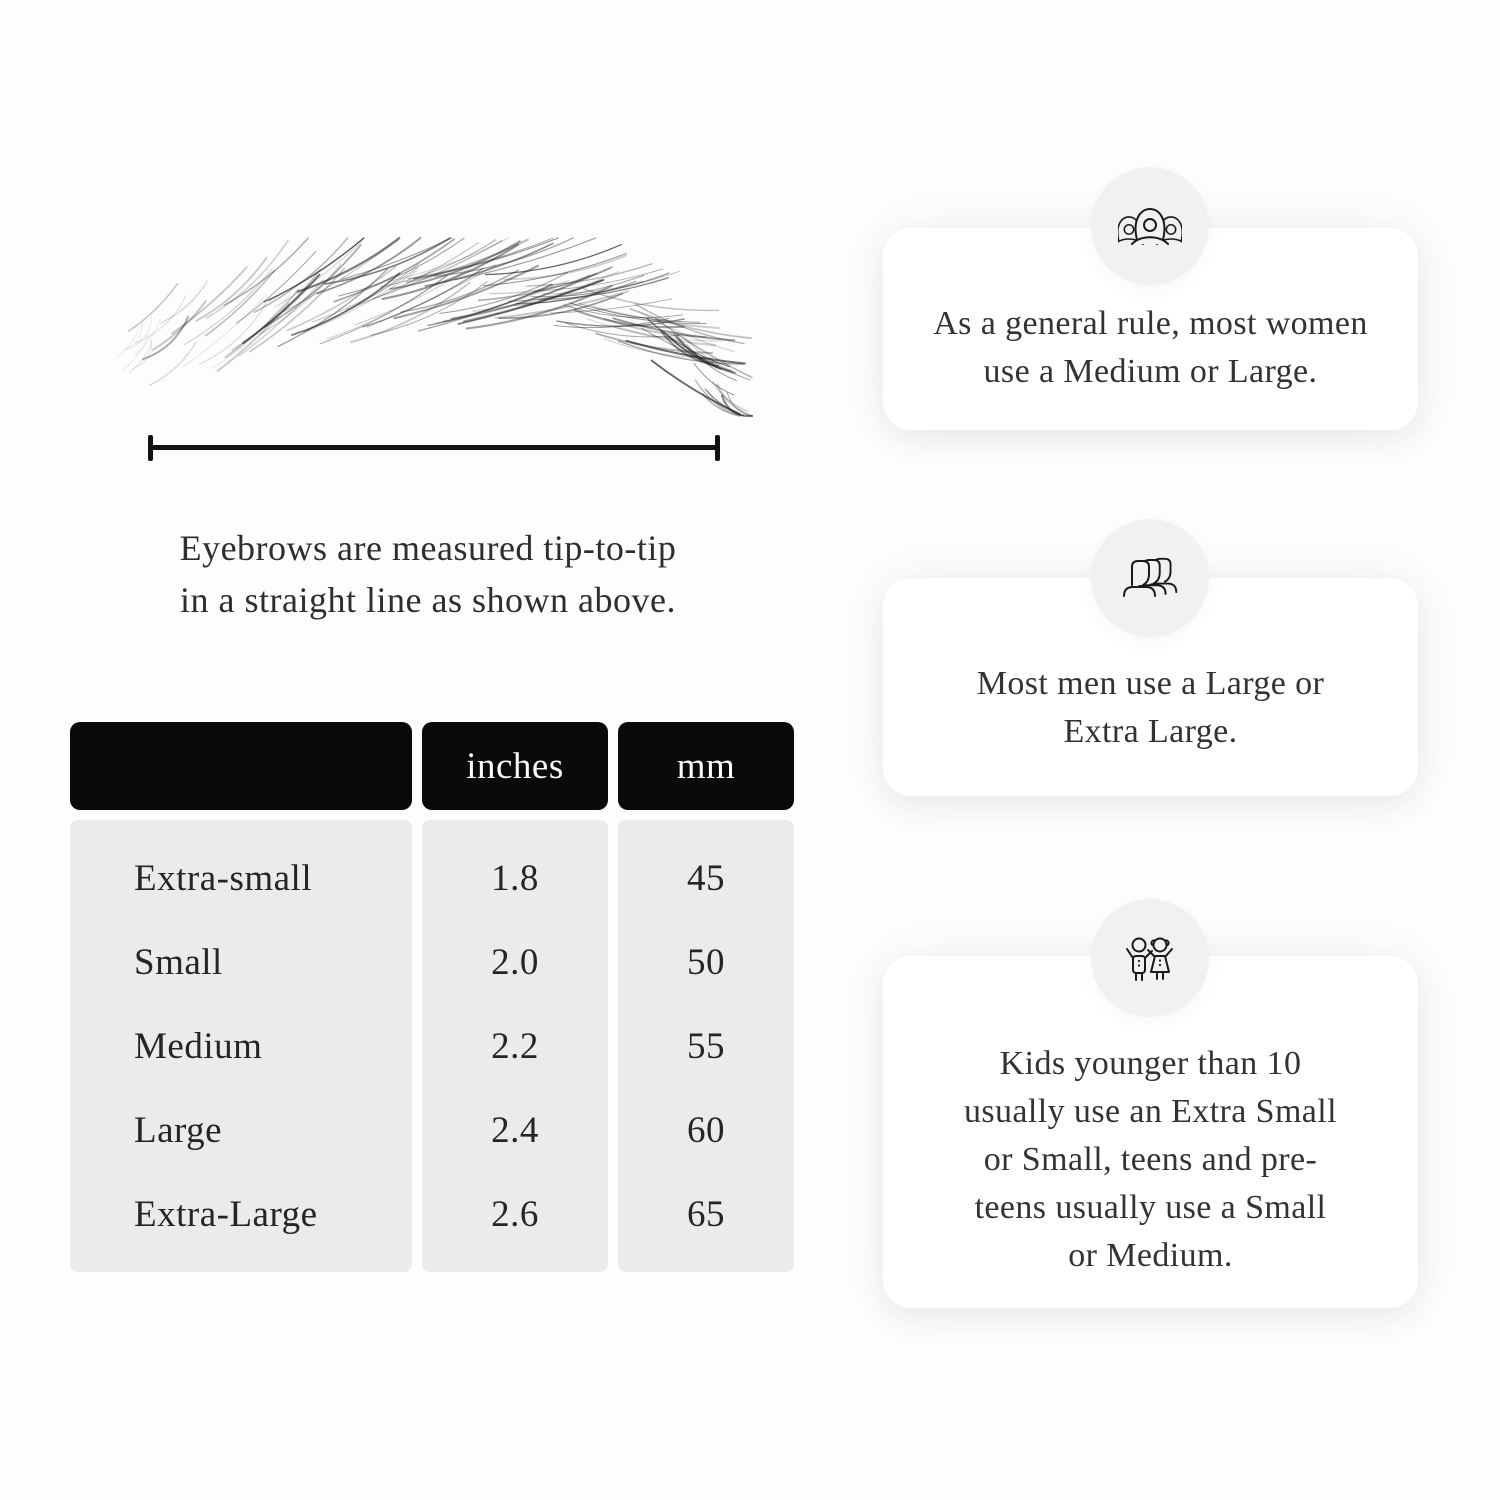  What do you see at coordinates (706, 878) in the screenshot?
I see `size-row-mm: 45` at bounding box center [706, 878].